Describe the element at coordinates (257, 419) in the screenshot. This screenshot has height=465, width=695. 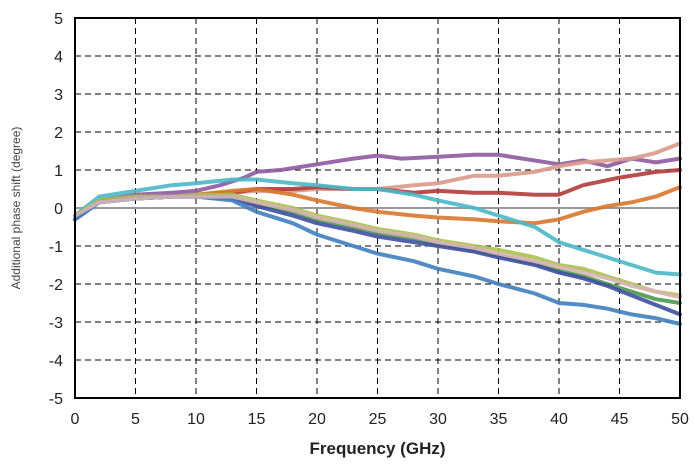
I see `x-tick-label: 15` at that location.